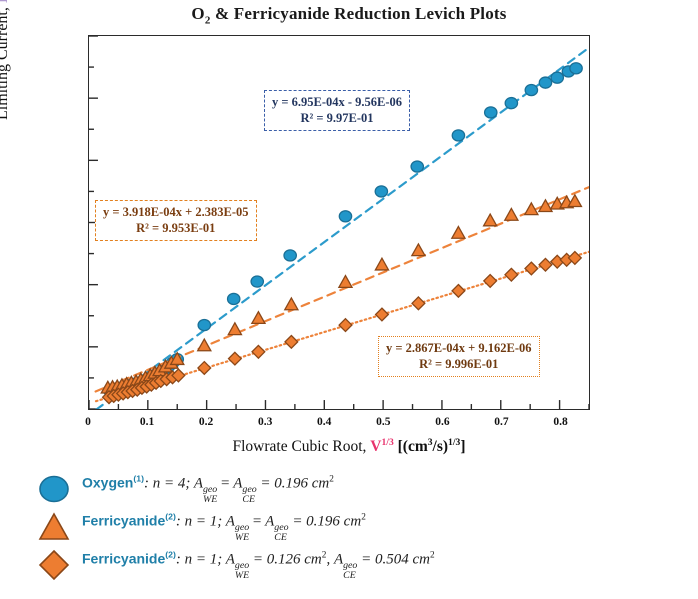 The height and width of the screenshot is (599, 698). Describe the element at coordinates (337, 102) in the screenshot. I see `equation-oxygen-line1: y = 6.95E-04x - 9.56E-06` at that location.